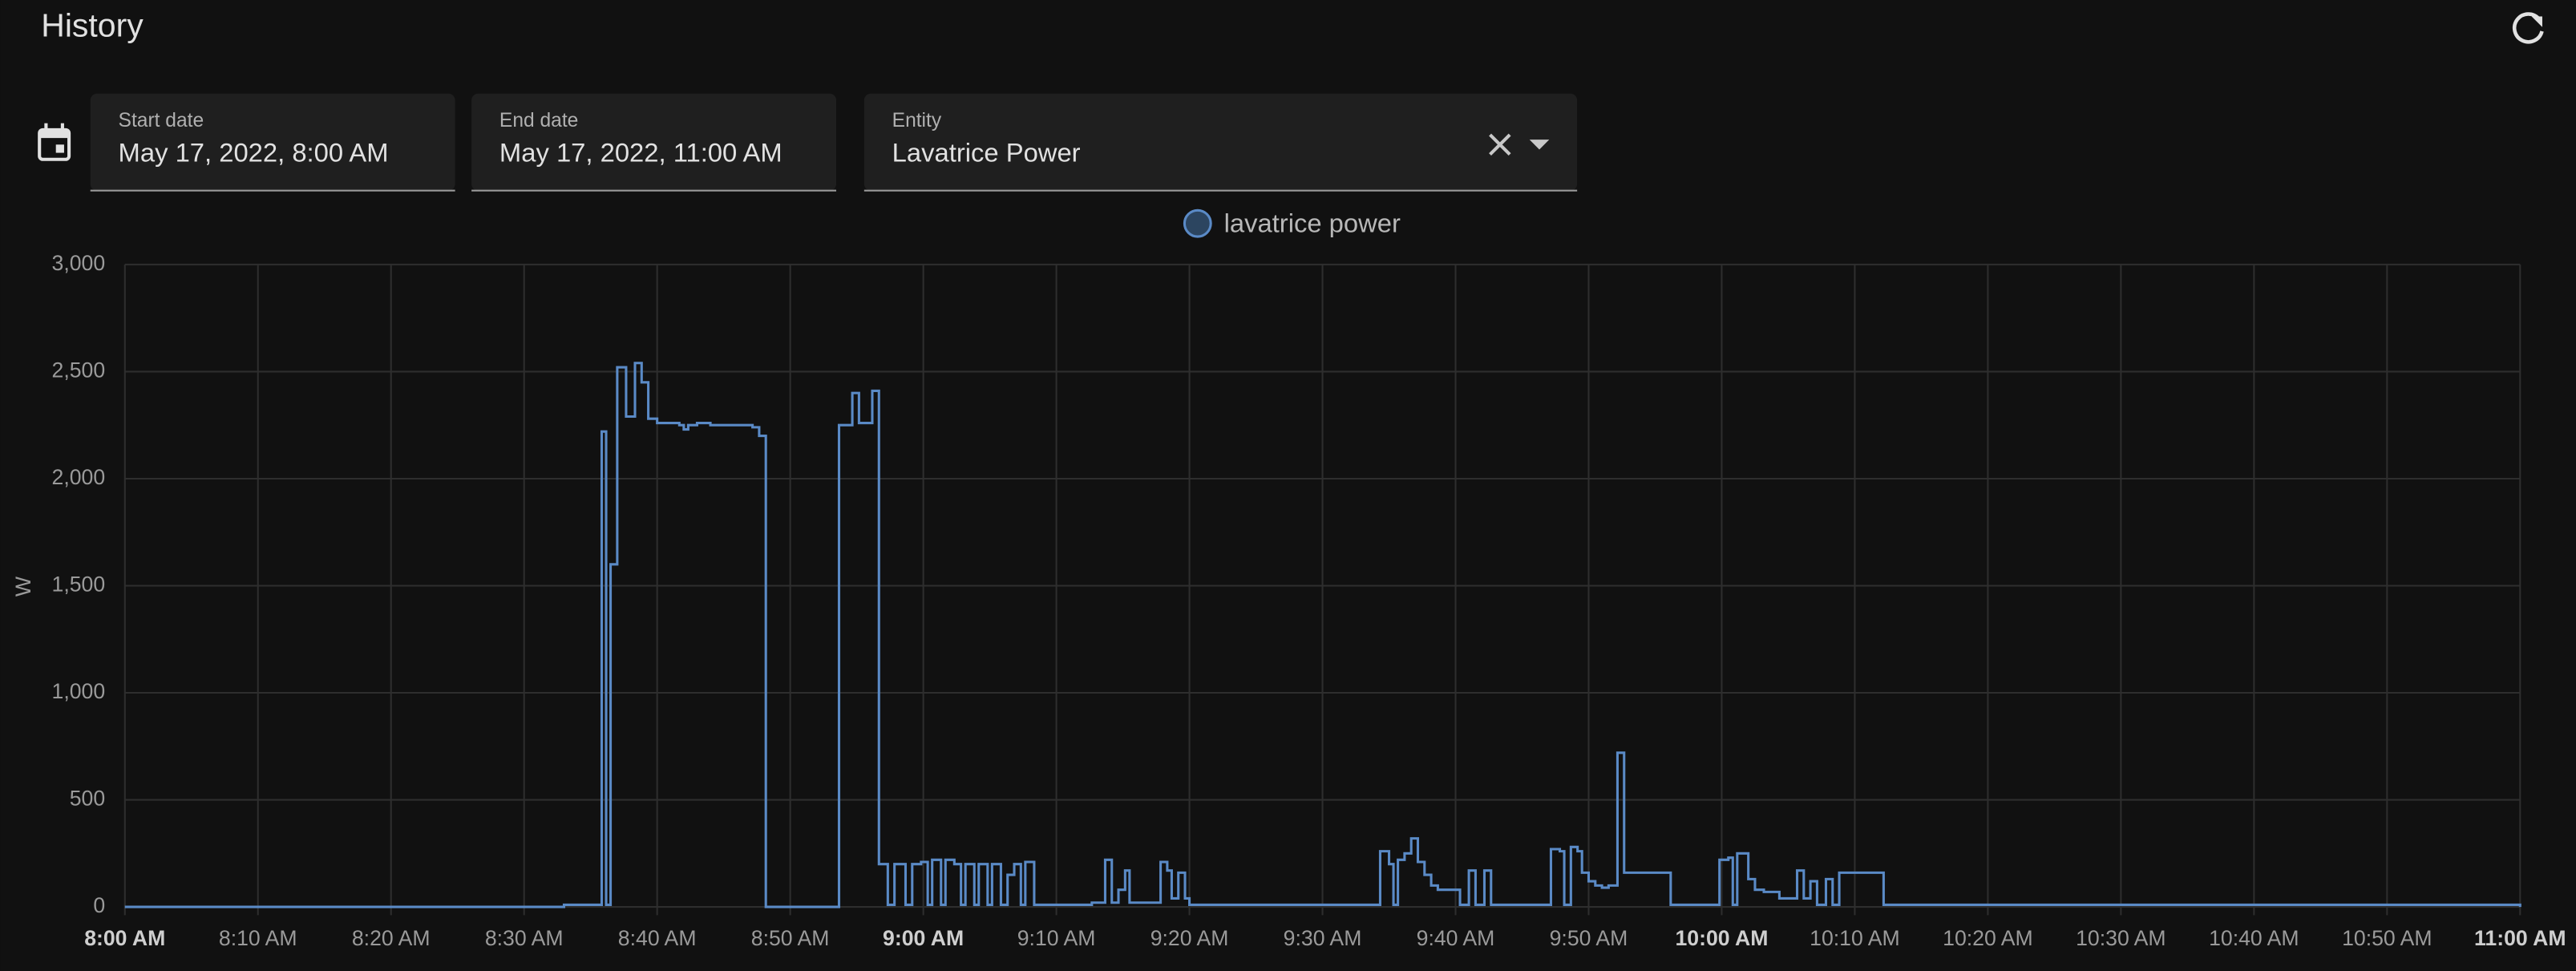 This screenshot has height=971, width=2576. I want to click on start-date-field: Start date May 17, 2022, 8:00 AM, so click(272, 143).